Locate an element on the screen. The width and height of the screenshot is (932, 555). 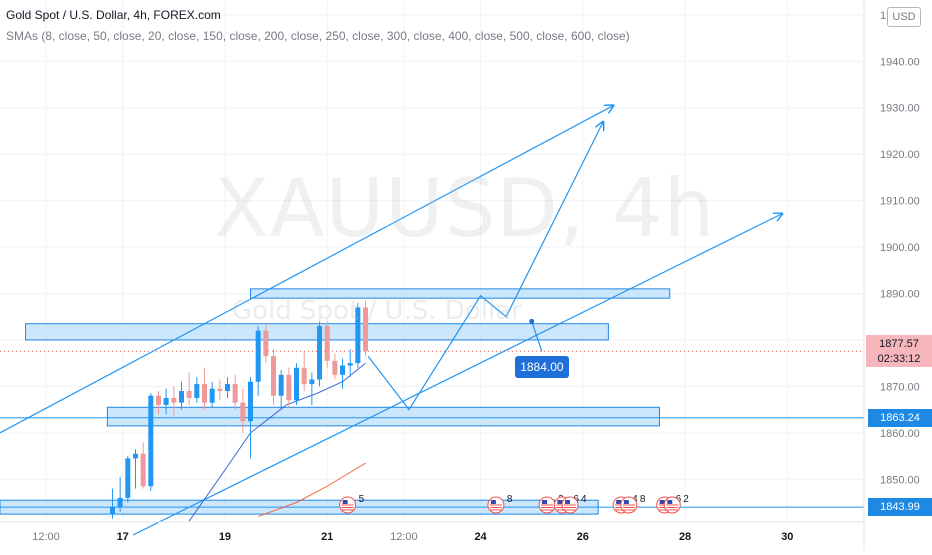
y-tick-label: 1910.00 is located at coordinates (900, 202).